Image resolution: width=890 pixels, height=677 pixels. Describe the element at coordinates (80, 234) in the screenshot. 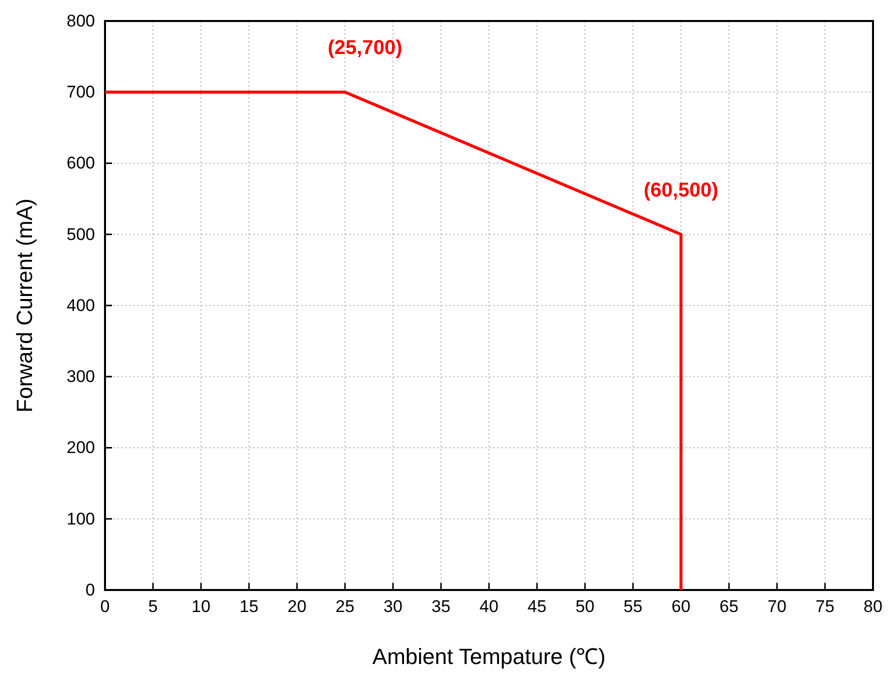

I see `y-tick-label: 500` at that location.